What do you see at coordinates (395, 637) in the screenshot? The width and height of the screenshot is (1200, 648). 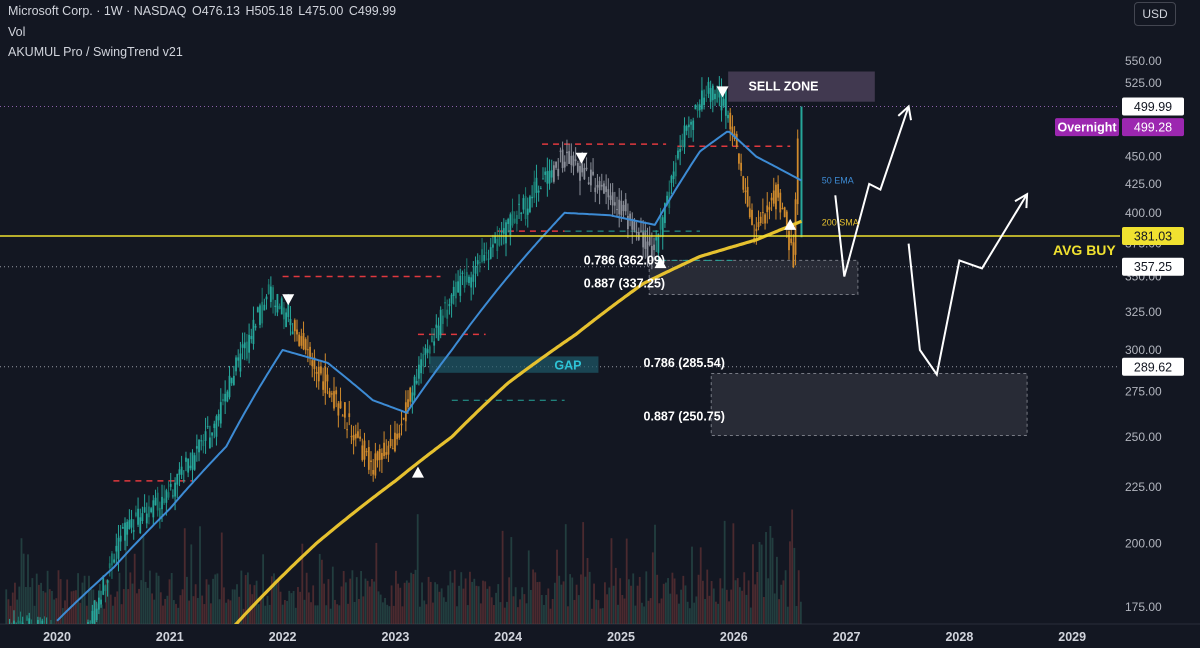 I see `x-tick-label: 2023` at bounding box center [395, 637].